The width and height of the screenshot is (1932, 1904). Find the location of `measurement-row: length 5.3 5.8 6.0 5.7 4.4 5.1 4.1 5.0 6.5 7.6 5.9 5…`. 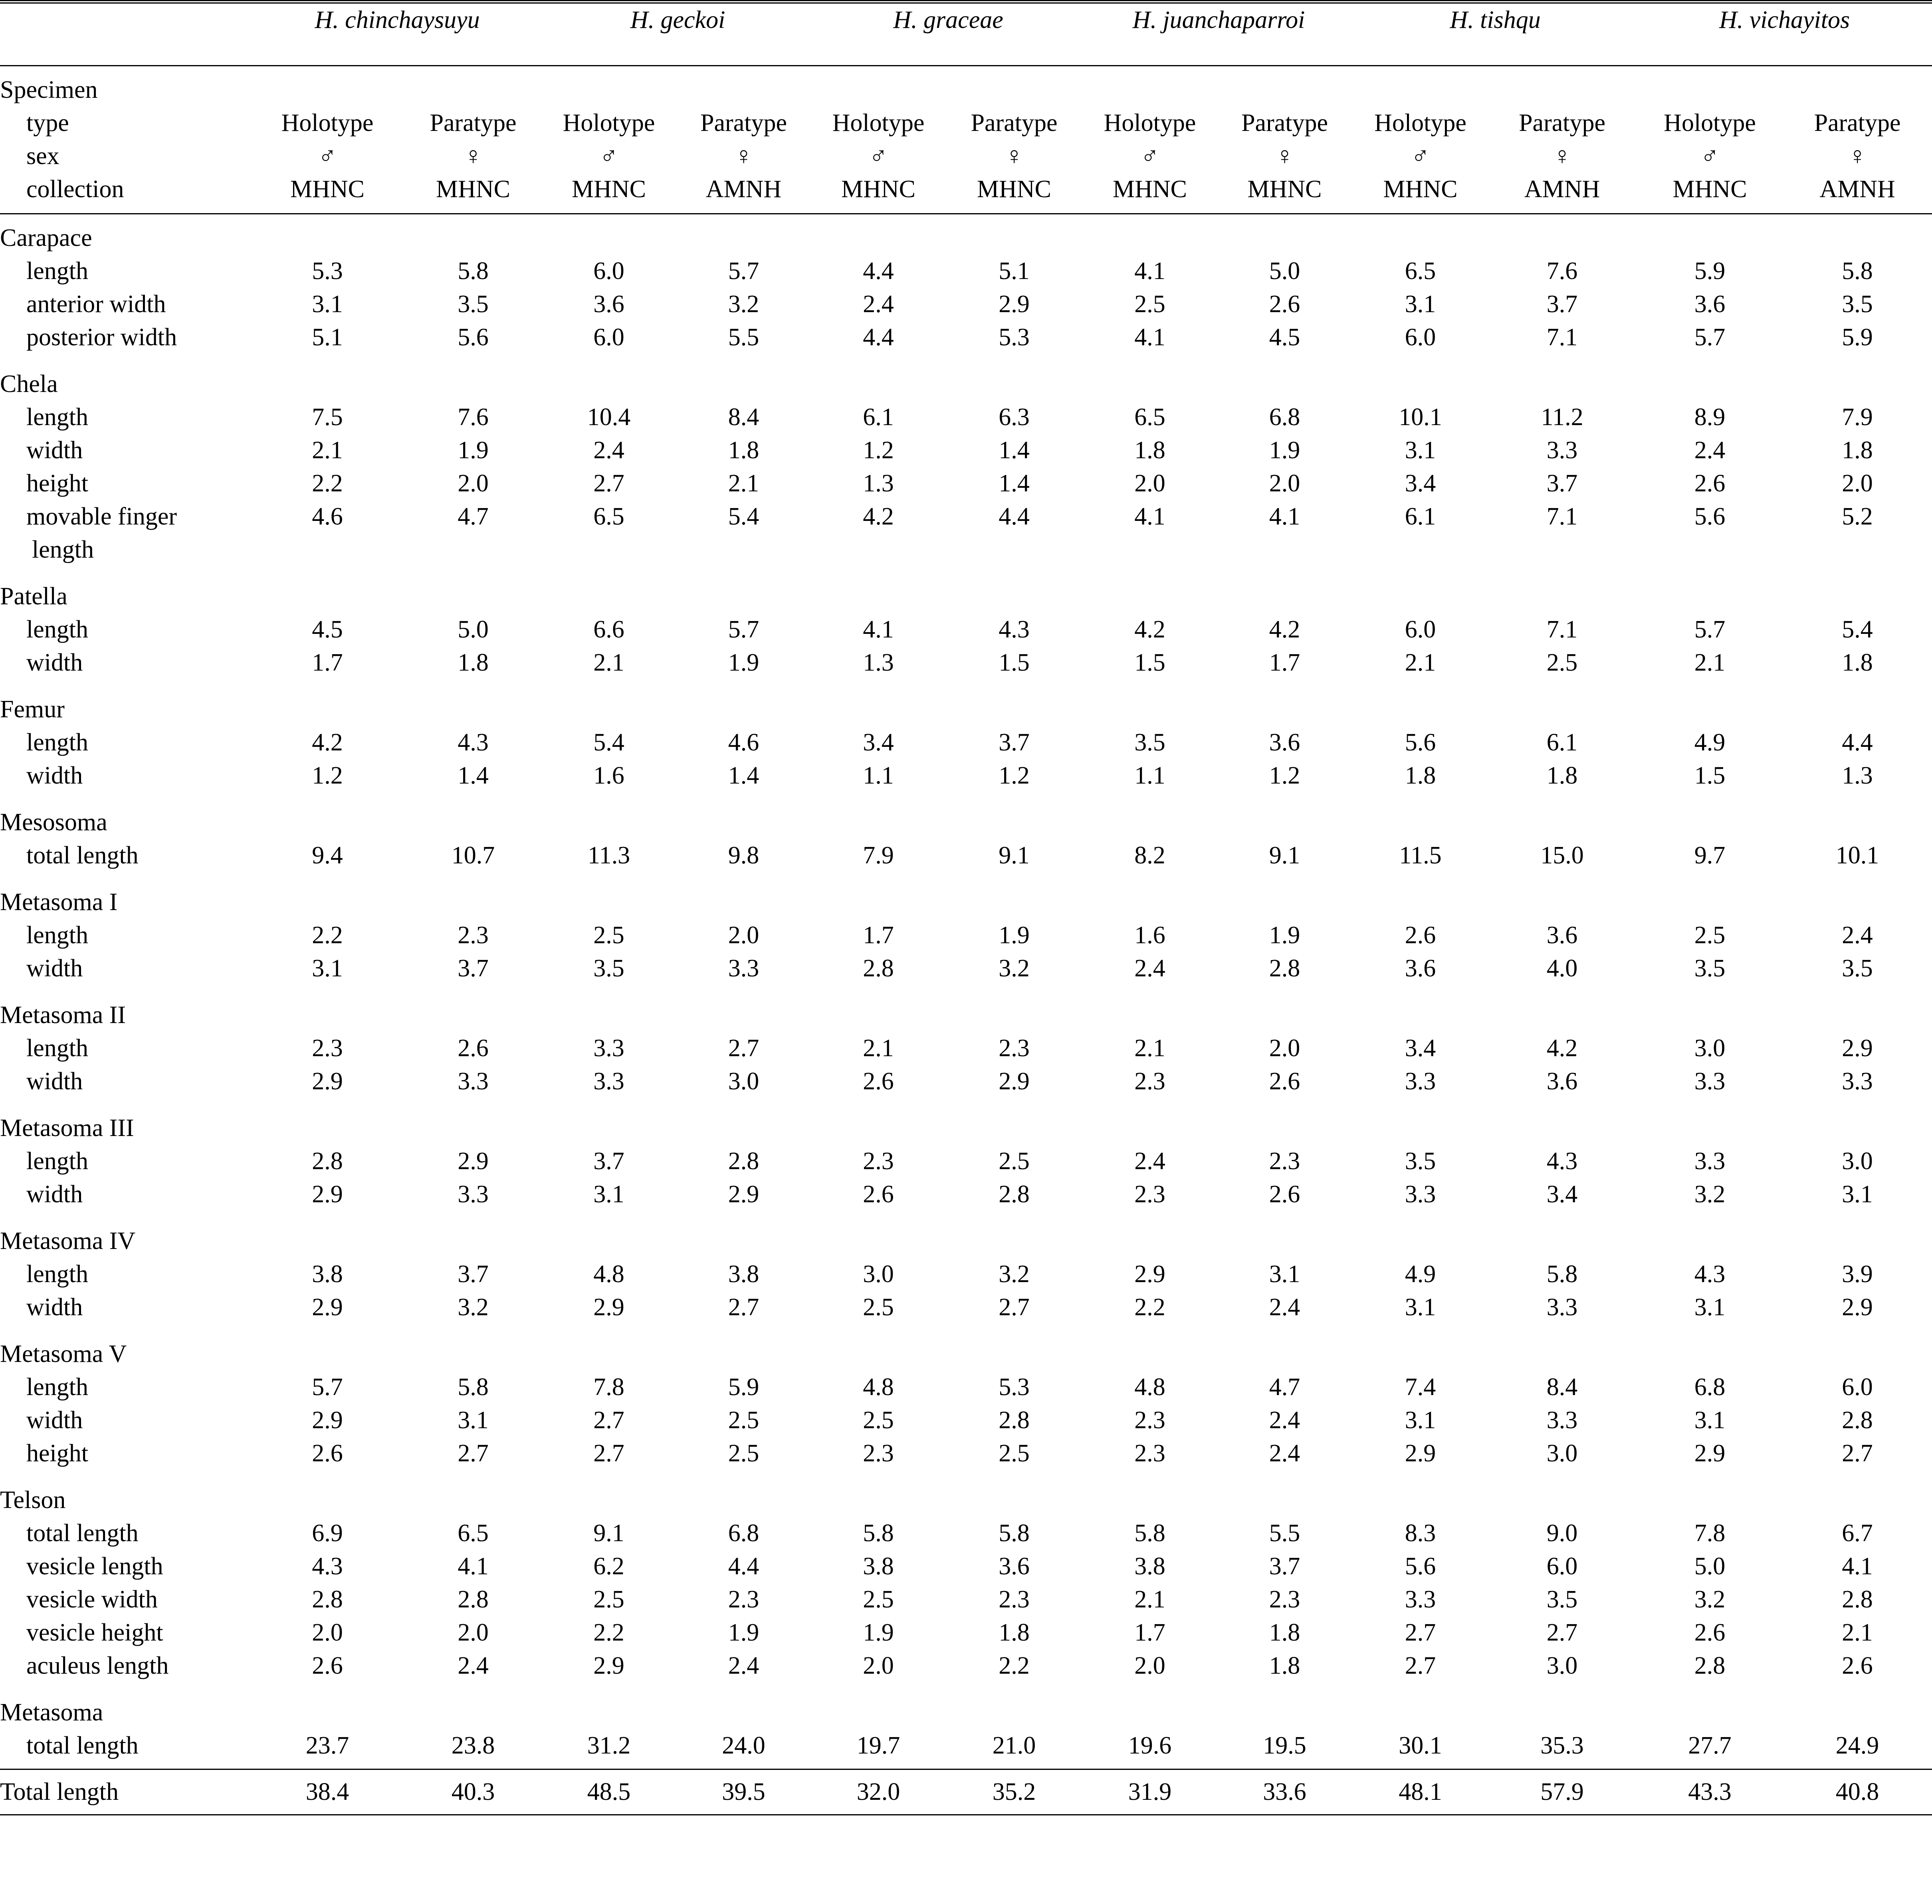

measurement-row: length 5.3 5.8 6.0 5.7 4.4 5.1 4.1 5.0 6.5 7.6 5.9 5… is located at coordinates (966, 271).